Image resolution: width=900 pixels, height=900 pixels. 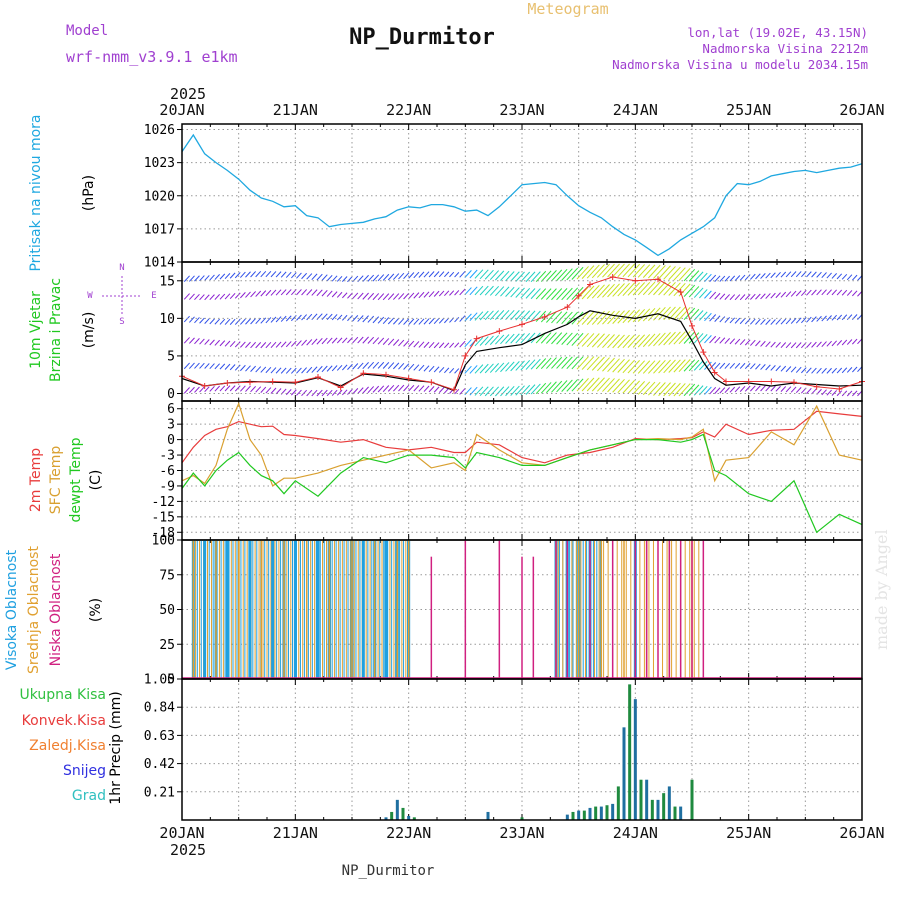 I want to click on compass-w-label: W, so click(x=90, y=296).